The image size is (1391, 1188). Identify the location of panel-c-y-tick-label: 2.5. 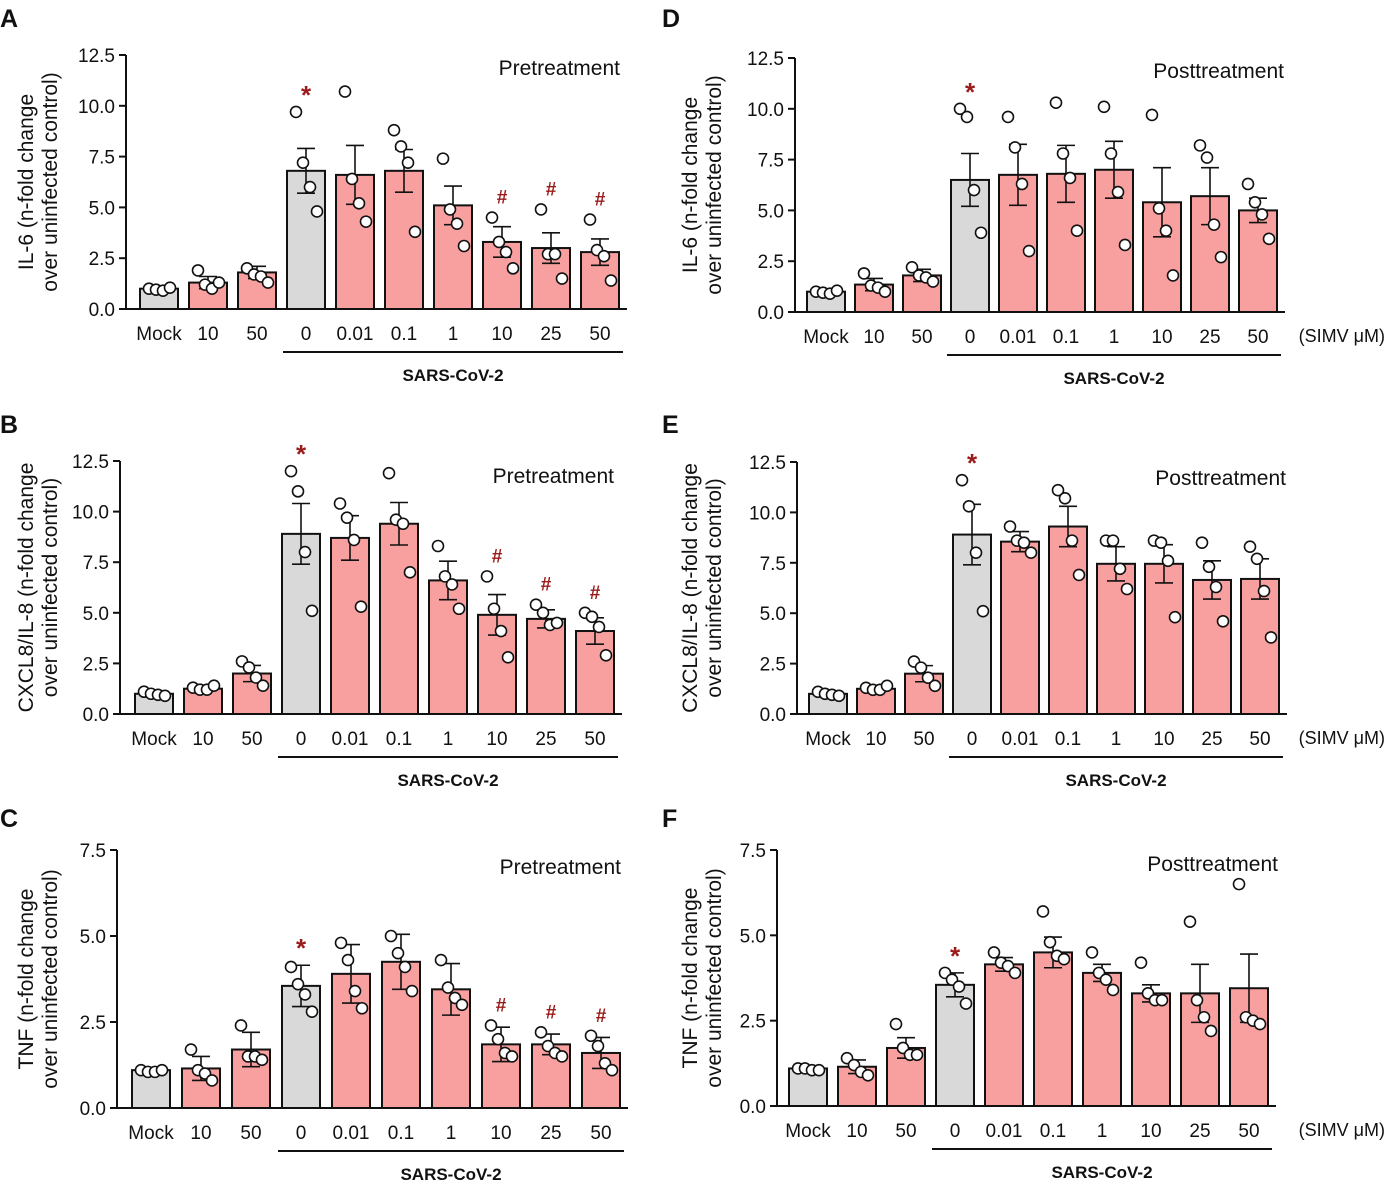
(93, 1023).